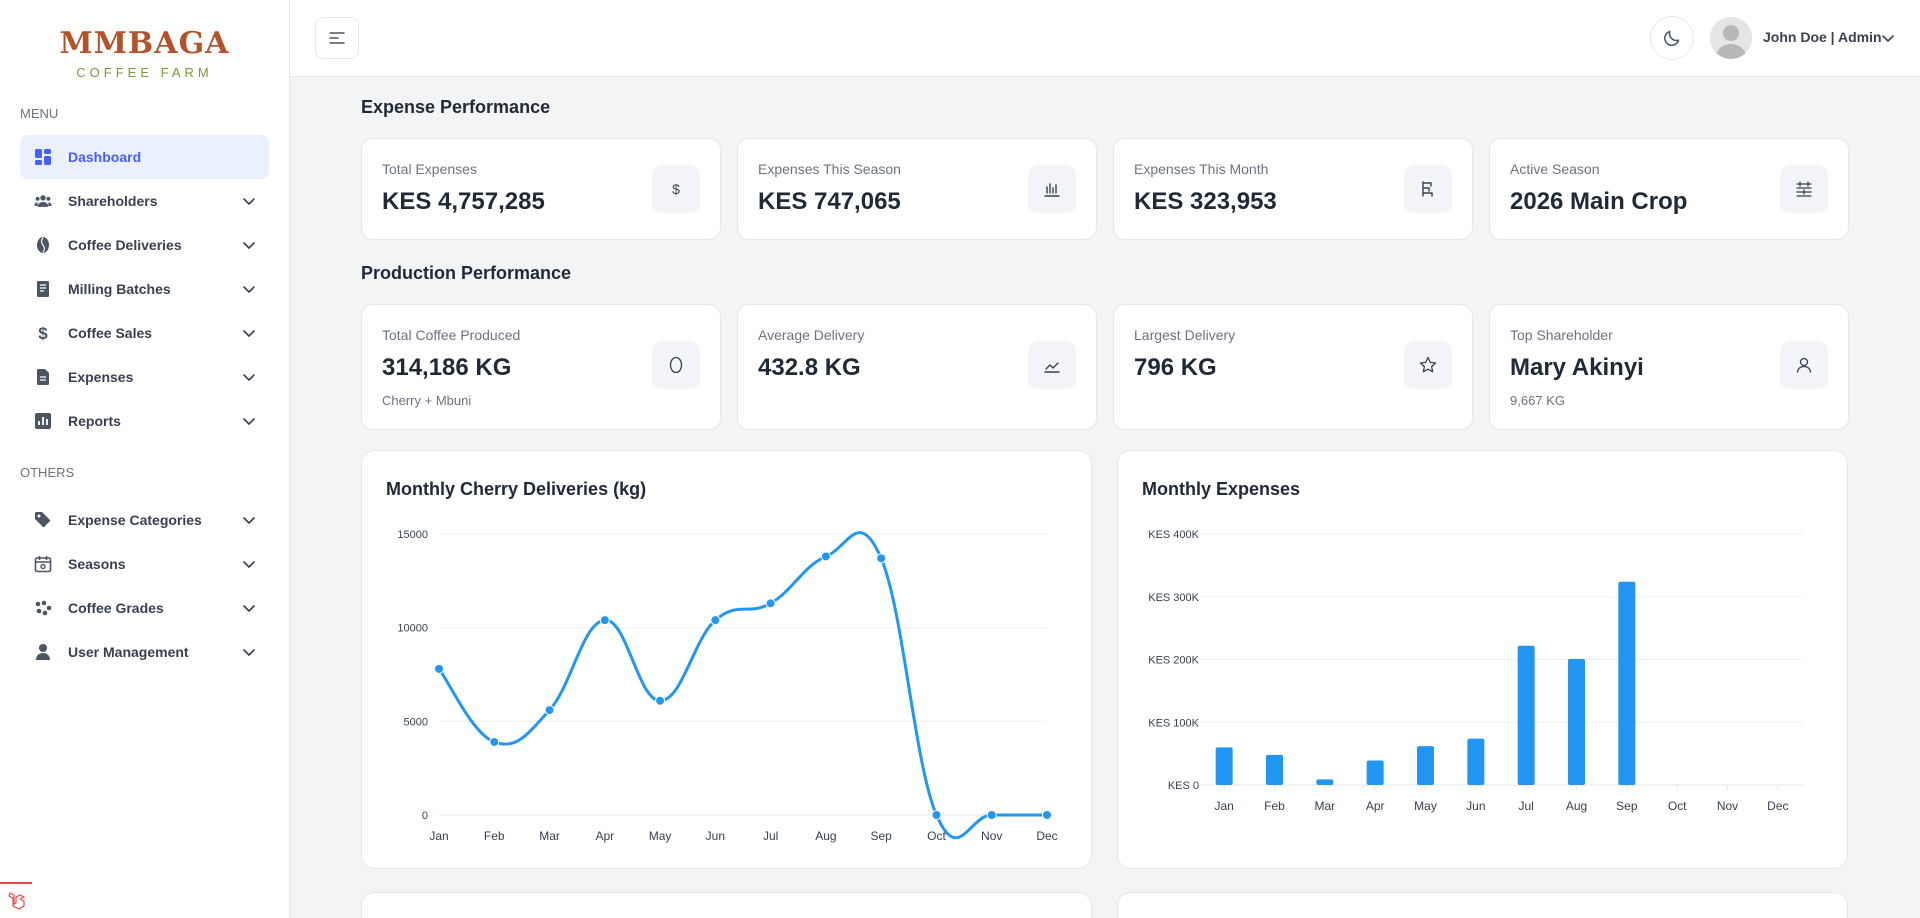 The width and height of the screenshot is (1920, 918). What do you see at coordinates (829, 169) in the screenshot?
I see `stat-label: Expenses This Season` at bounding box center [829, 169].